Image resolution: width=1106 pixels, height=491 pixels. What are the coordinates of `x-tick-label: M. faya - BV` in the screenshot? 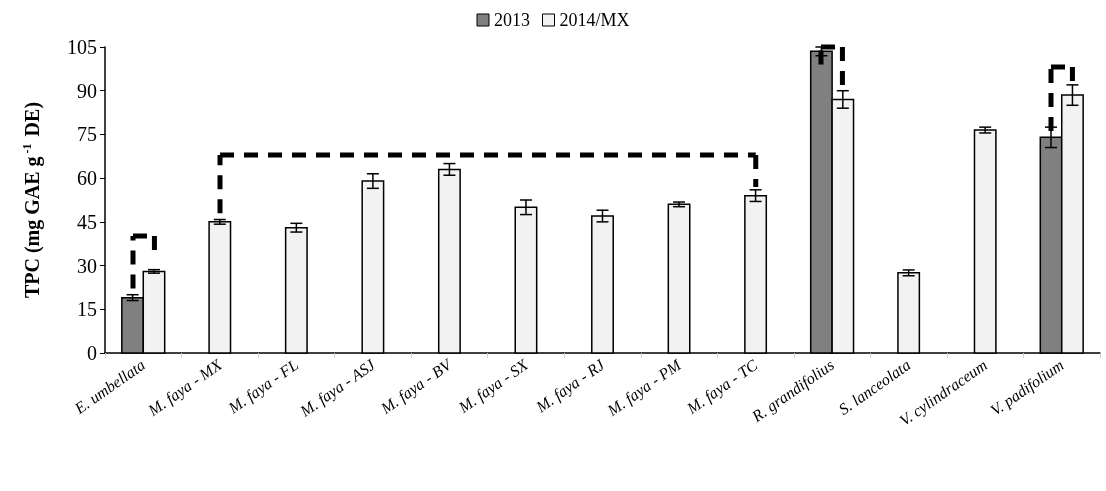 It's located at (416, 386).